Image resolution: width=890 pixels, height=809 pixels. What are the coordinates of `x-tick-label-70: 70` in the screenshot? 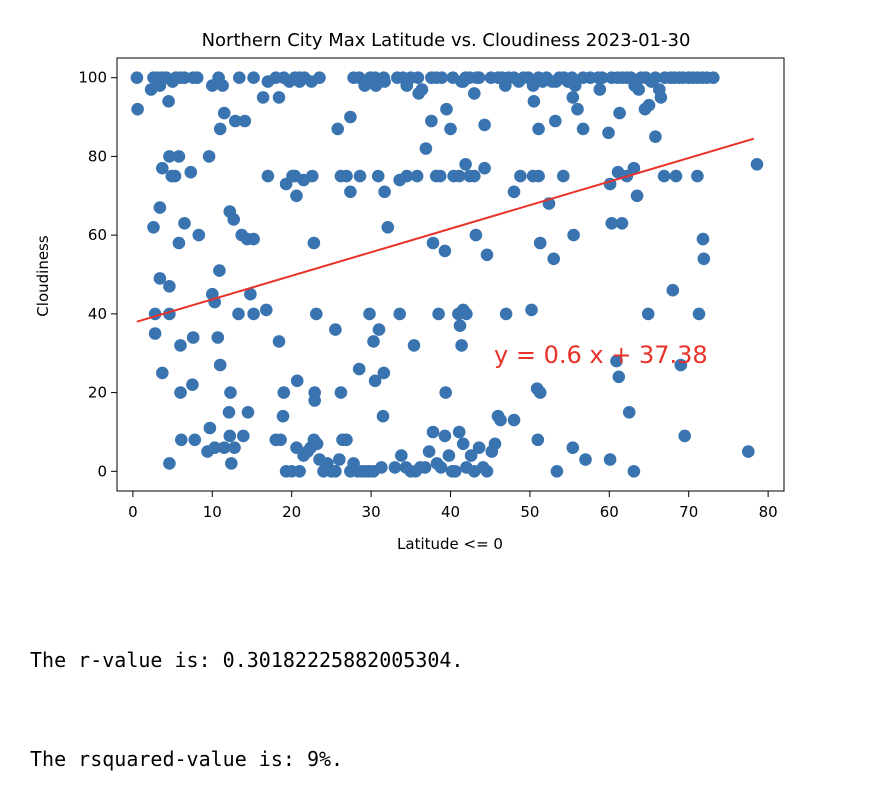 It's located at (688, 512).